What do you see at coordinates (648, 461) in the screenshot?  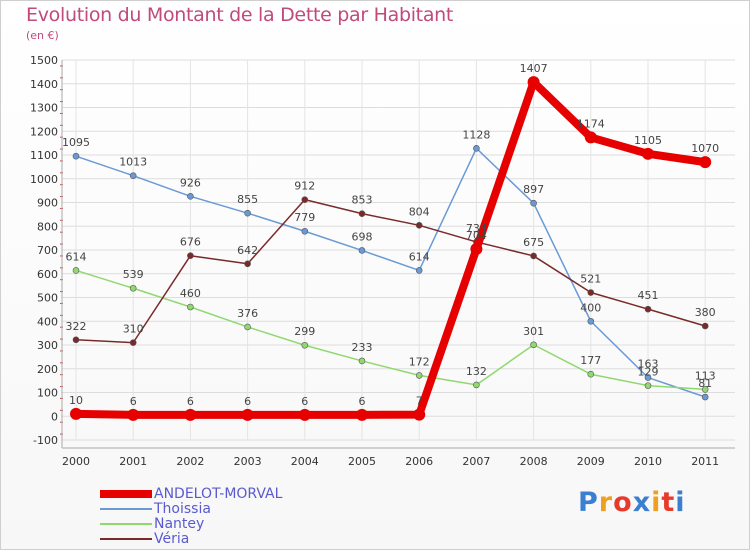 I see `x-tick-label: 2010` at bounding box center [648, 461].